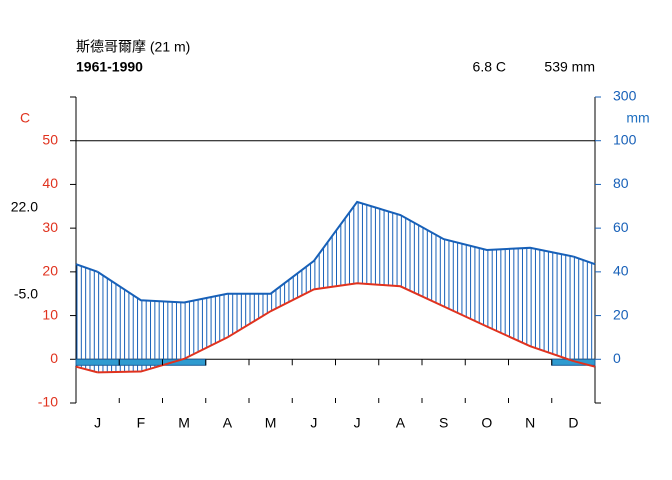  Describe the element at coordinates (573, 423) in the screenshot. I see `x-tick-label: D` at that location.